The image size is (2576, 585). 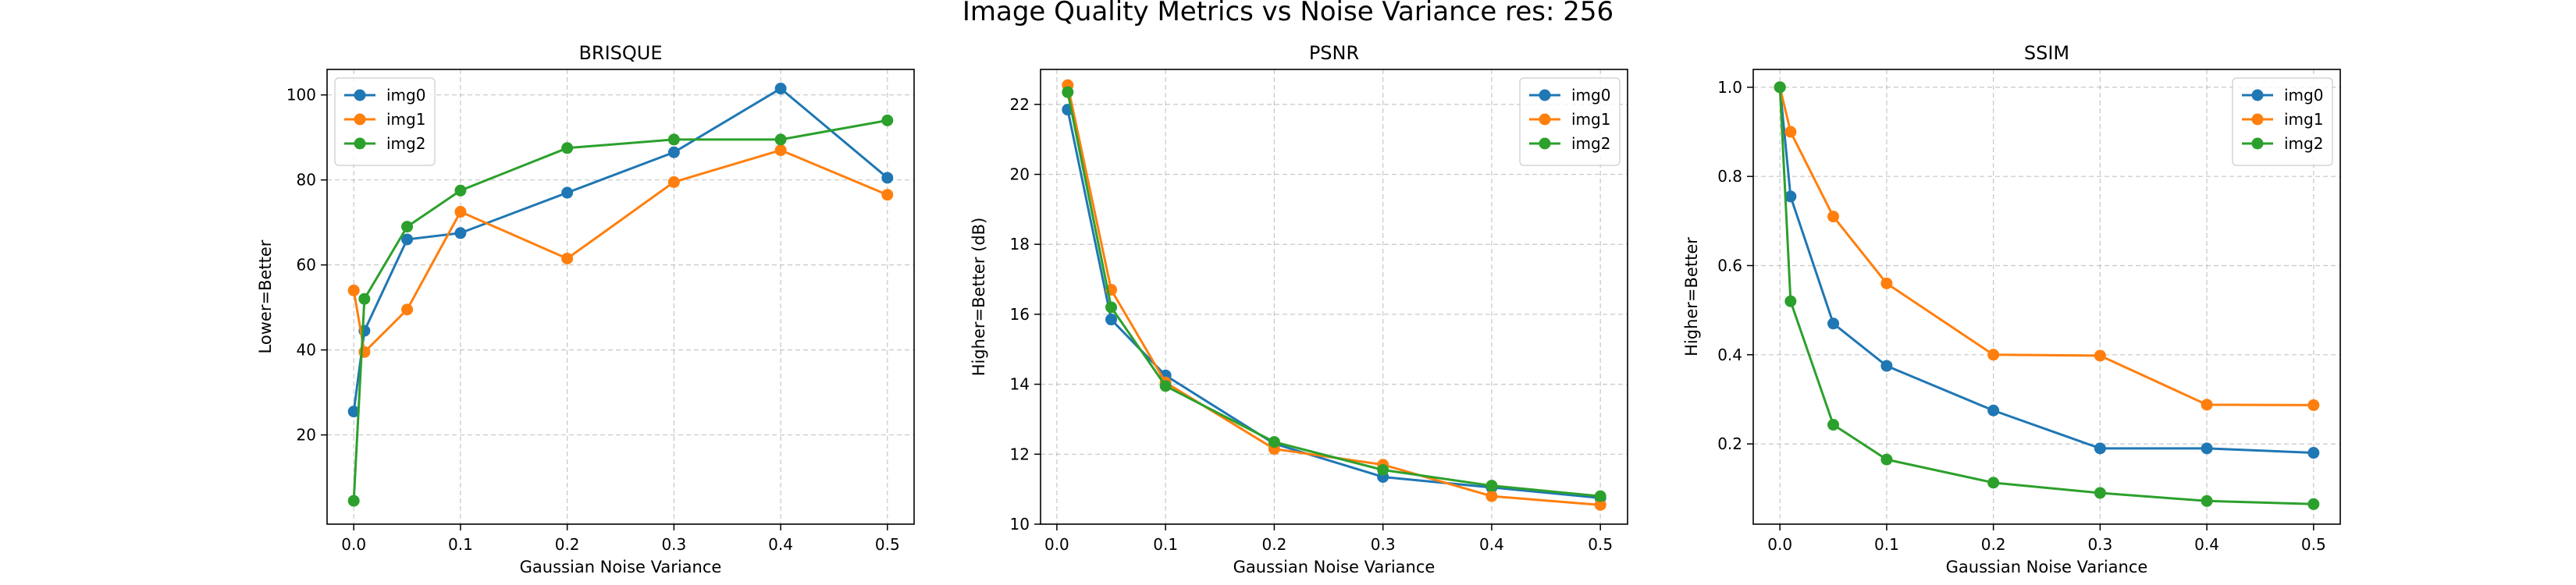 What do you see at coordinates (1729, 444) in the screenshot?
I see `y-tick-label: 0.2` at bounding box center [1729, 444].